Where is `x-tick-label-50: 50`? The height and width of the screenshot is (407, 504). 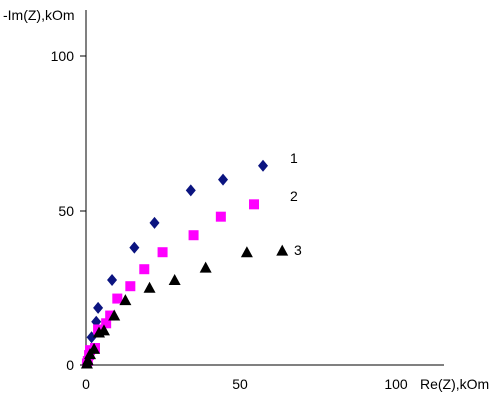 x-tick-label-50: 50 is located at coordinates (240, 384).